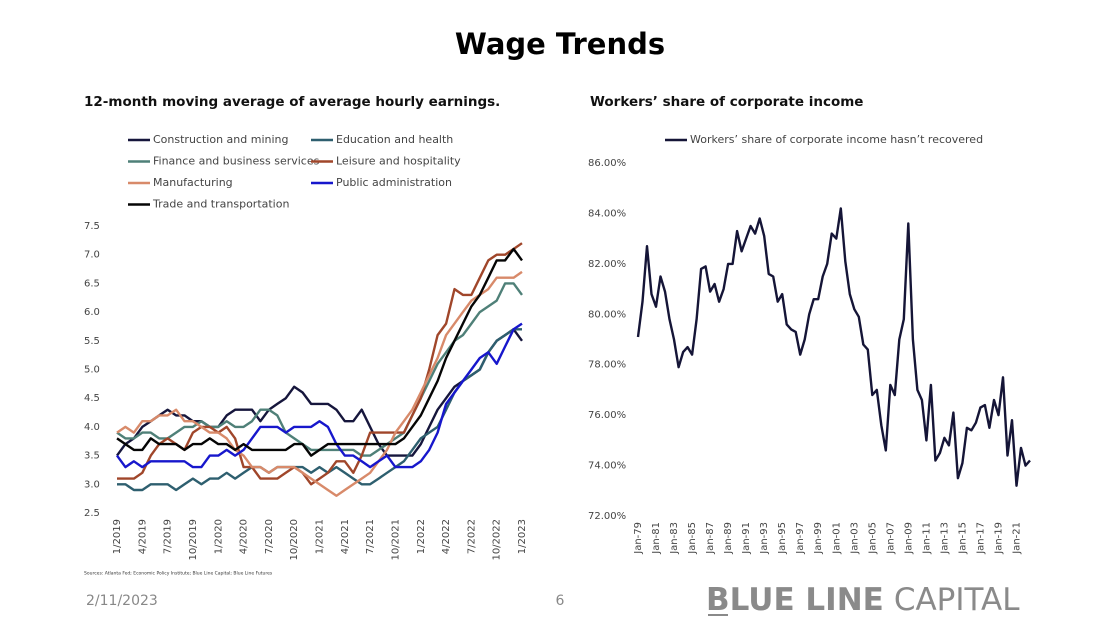 The width and height of the screenshot is (1120, 630). Describe the element at coordinates (710, 538) in the screenshot. I see `x-tick-label: Jan-87` at that location.